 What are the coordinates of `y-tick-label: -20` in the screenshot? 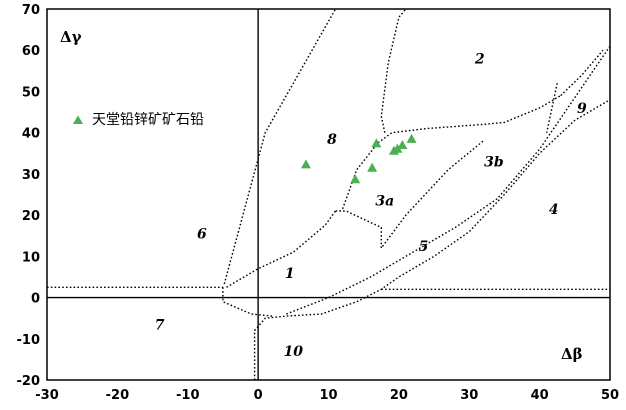 It's located at (29, 381).